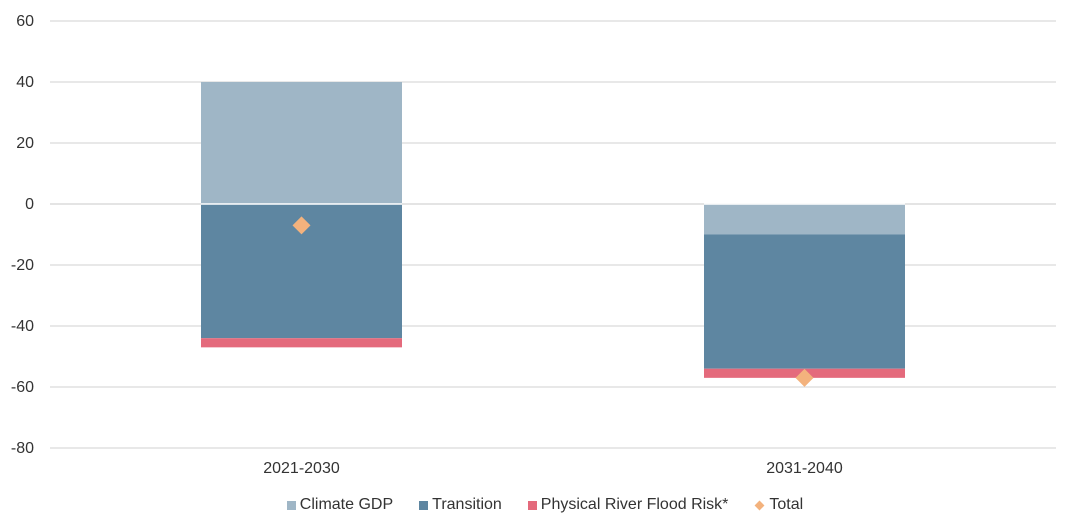  I want to click on bar-physical-river-flood-risk-2021-2030, so click(301, 343).